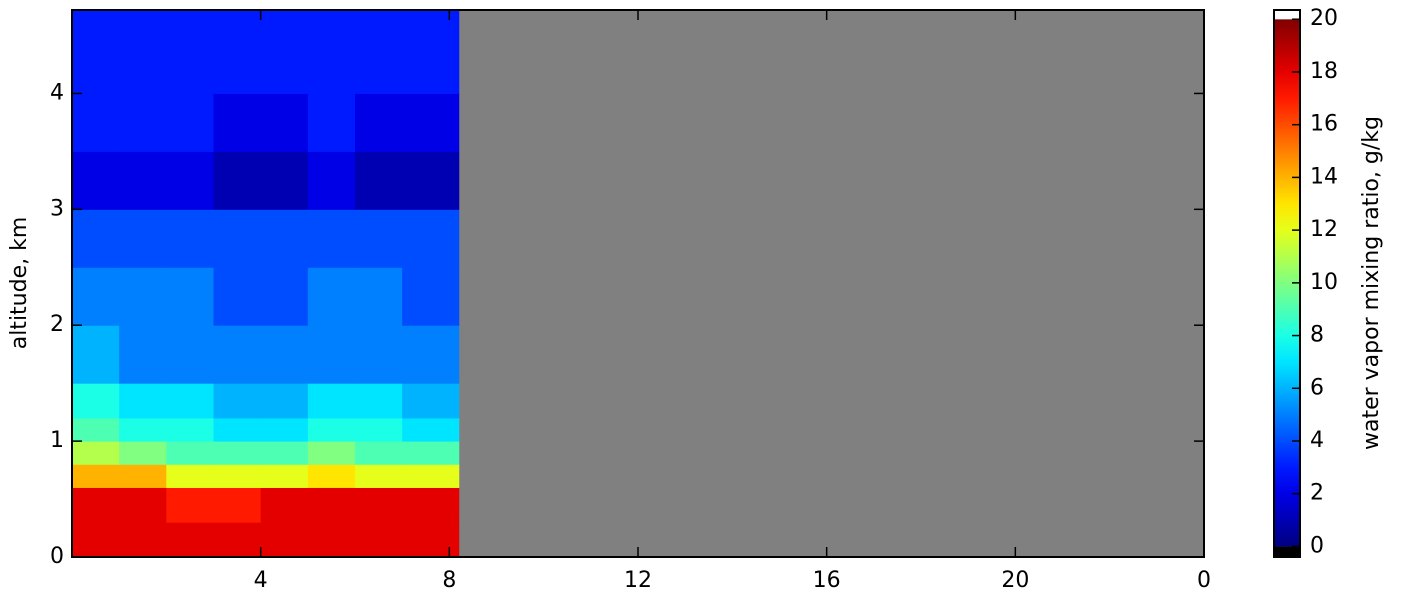 The width and height of the screenshot is (1402, 596). I want to click on x-tick-label: 16, so click(827, 580).